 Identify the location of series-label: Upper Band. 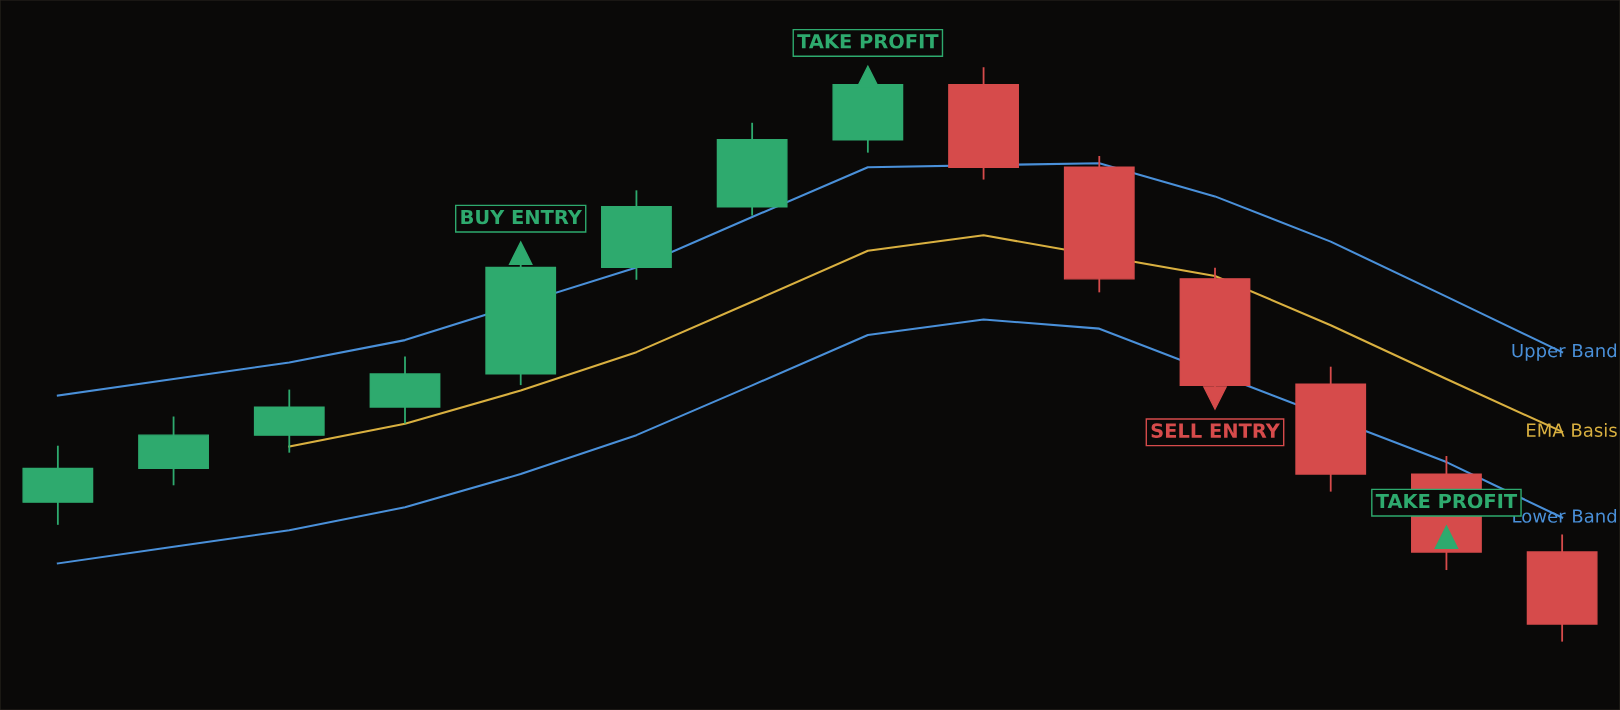
(1564, 352).